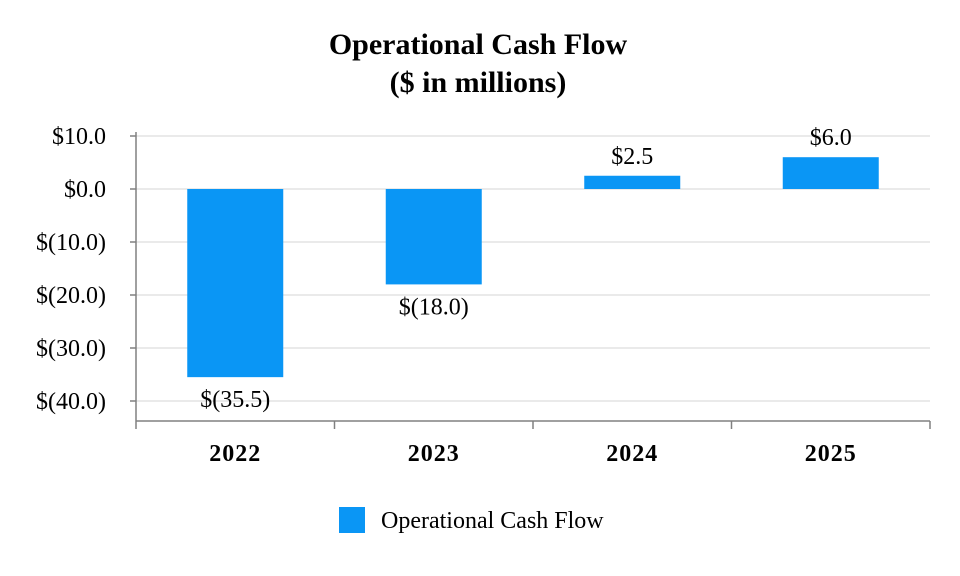 Image resolution: width=960 pixels, height=576 pixels. Describe the element at coordinates (71, 349) in the screenshot. I see `y-tick-label: $(30.0)` at that location.